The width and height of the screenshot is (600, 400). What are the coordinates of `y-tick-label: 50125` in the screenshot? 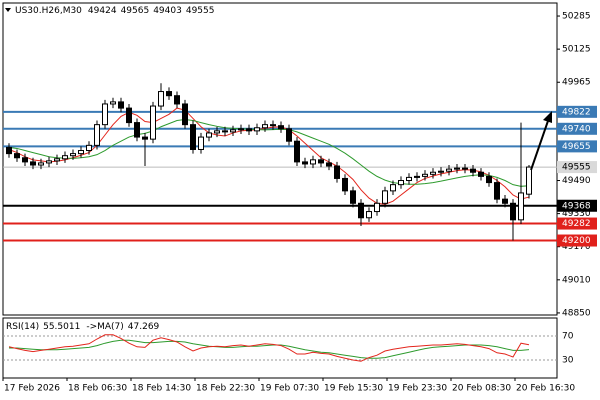 It's located at (576, 50).